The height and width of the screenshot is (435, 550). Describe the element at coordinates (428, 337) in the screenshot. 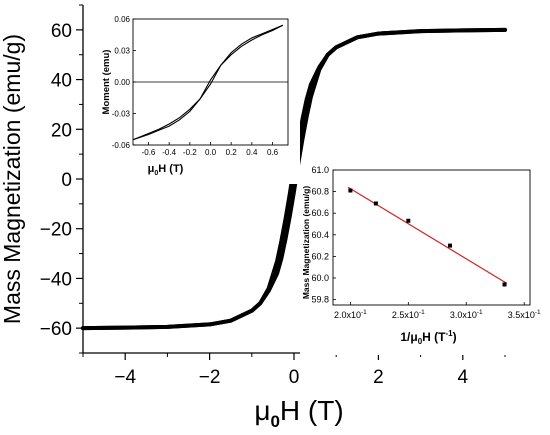

I see `inset-fit-x-label: 1/μ0H (T-1)` at that location.